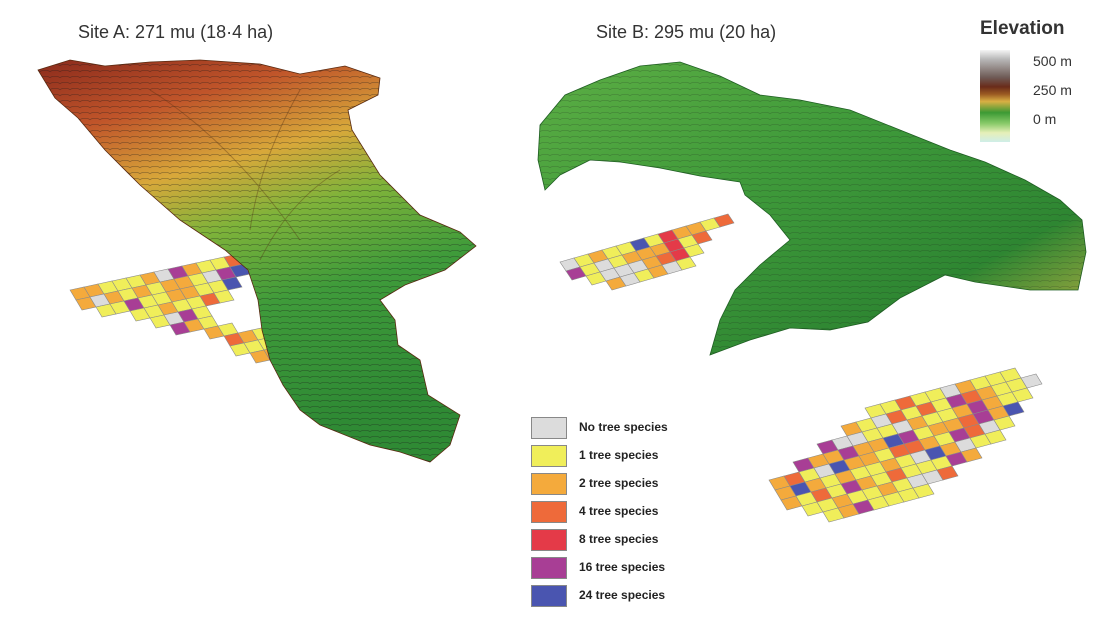  What do you see at coordinates (1045, 119) in the screenshot?
I see `elevation-tick-0: 0 m` at bounding box center [1045, 119].